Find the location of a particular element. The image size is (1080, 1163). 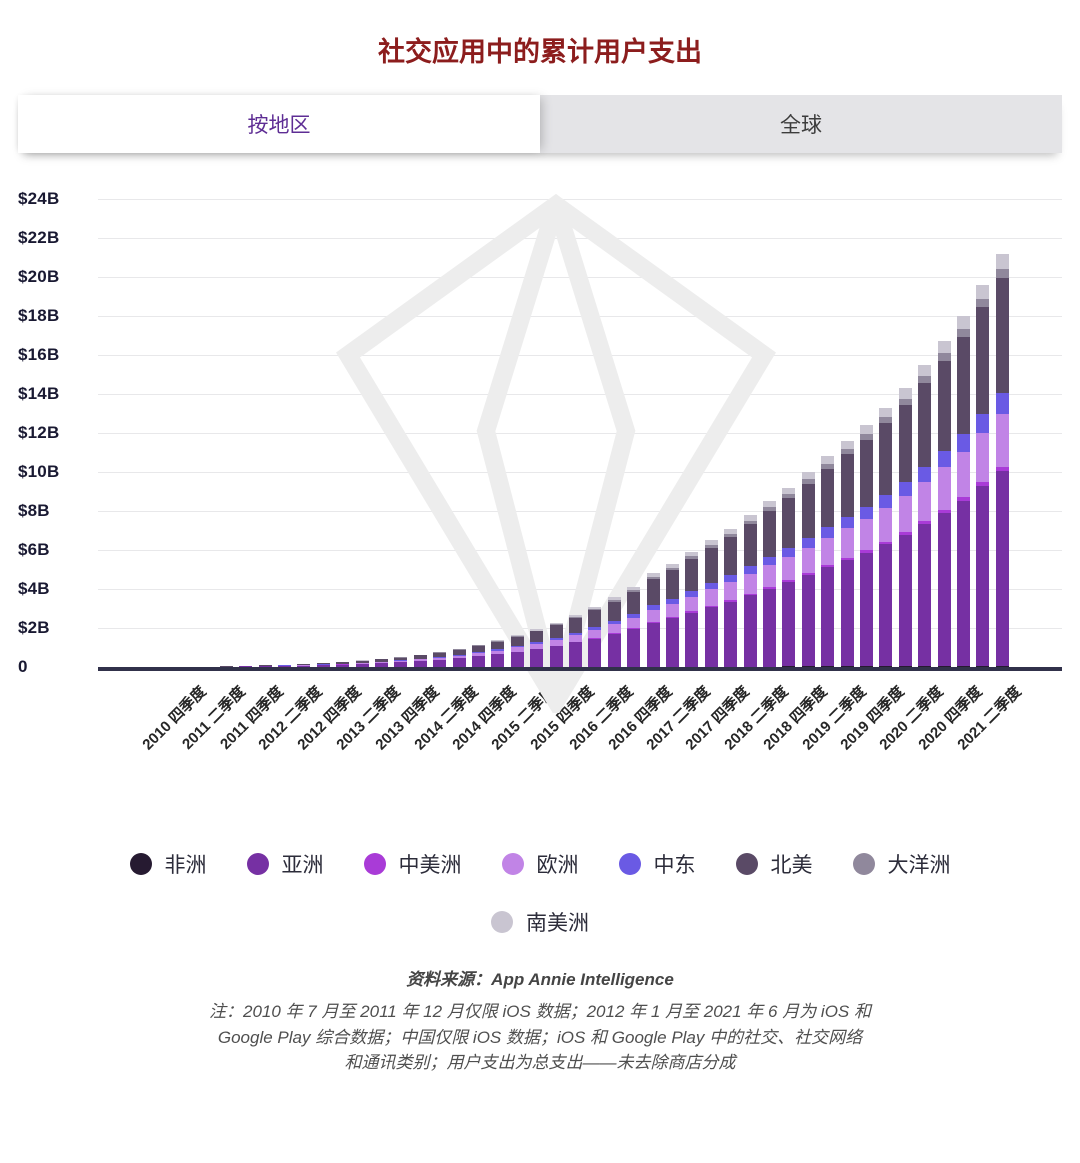

tab-global: 全球 is located at coordinates (801, 124).